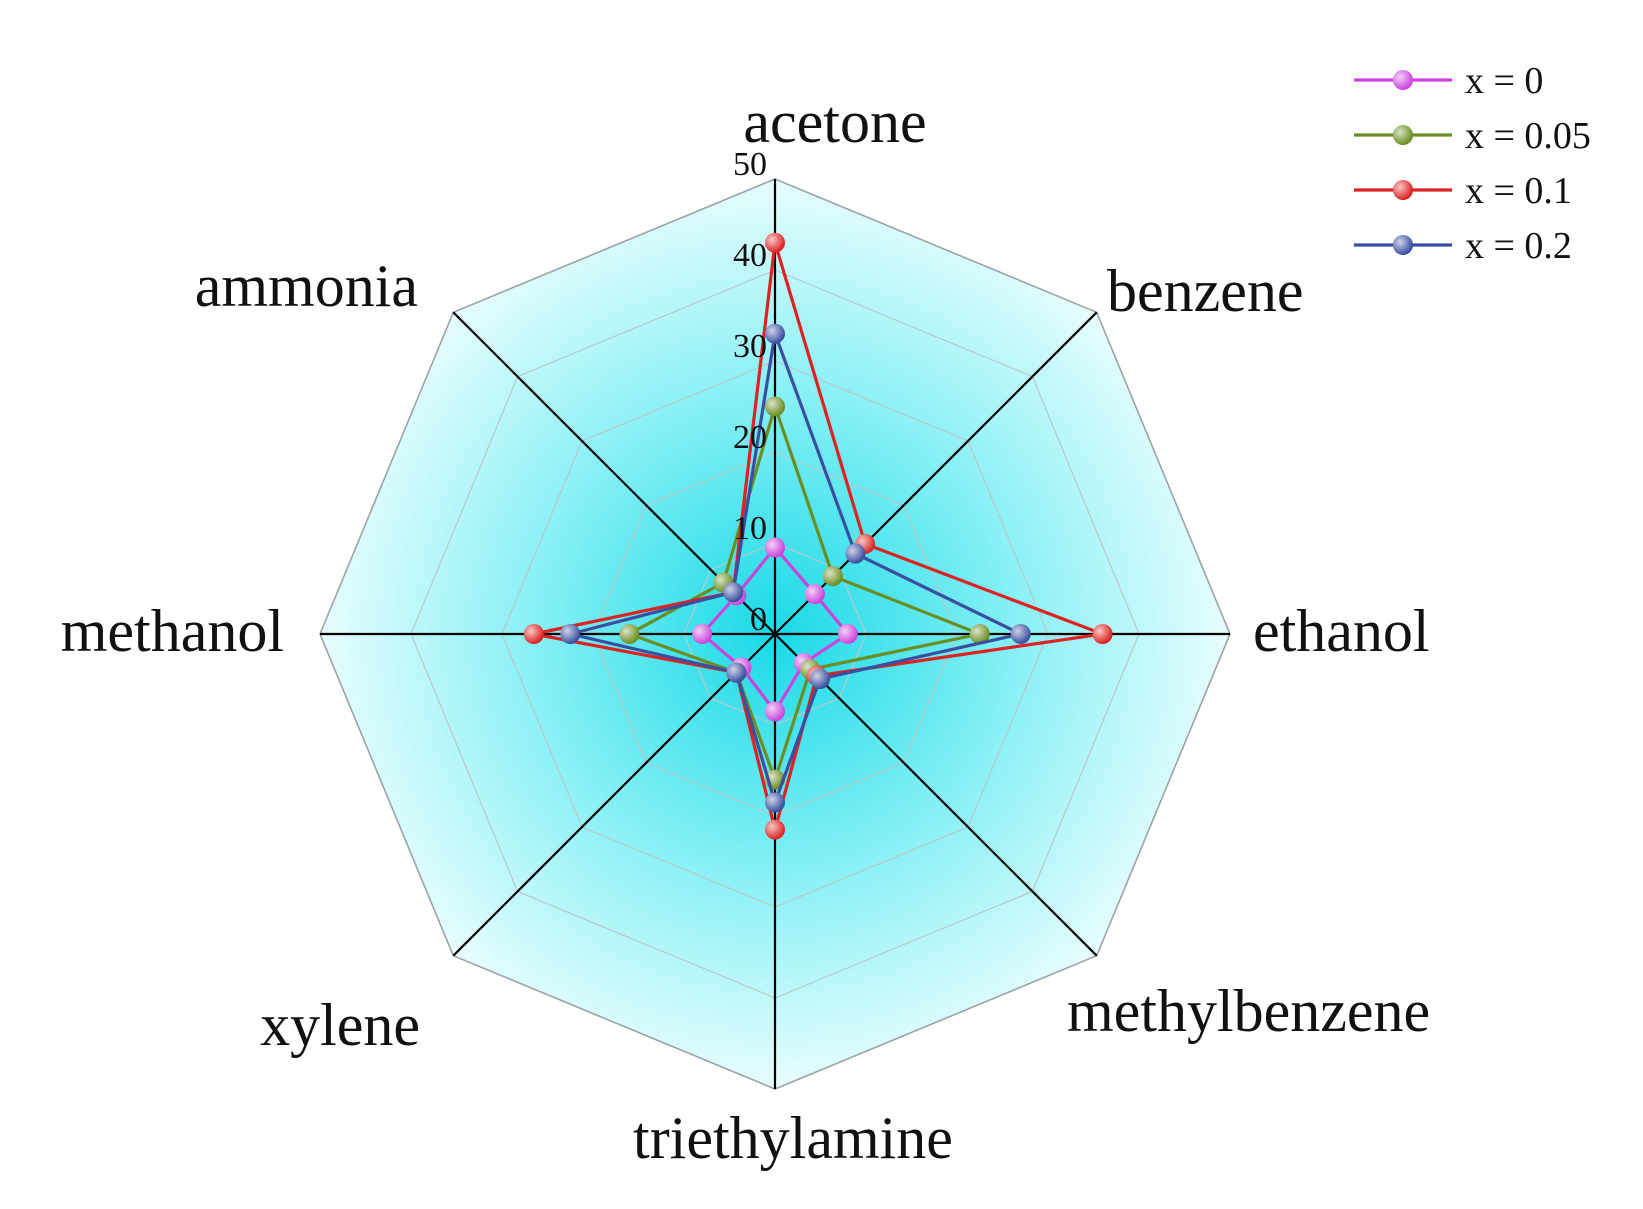 Image resolution: width=1643 pixels, height=1209 pixels. Describe the element at coordinates (750, 346) in the screenshot. I see `tick-label-30: 30` at that location.